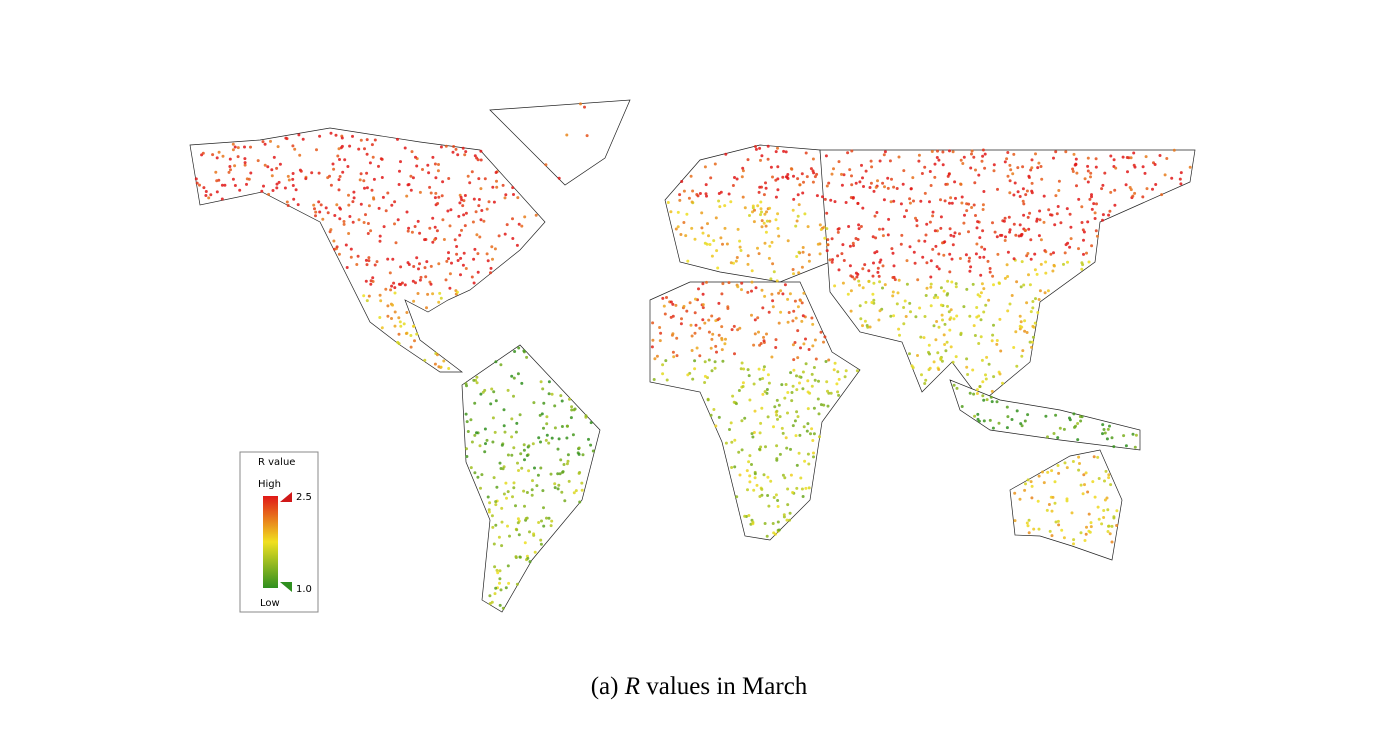  Describe the element at coordinates (279, 532) in the screenshot. I see `legend-box` at that location.